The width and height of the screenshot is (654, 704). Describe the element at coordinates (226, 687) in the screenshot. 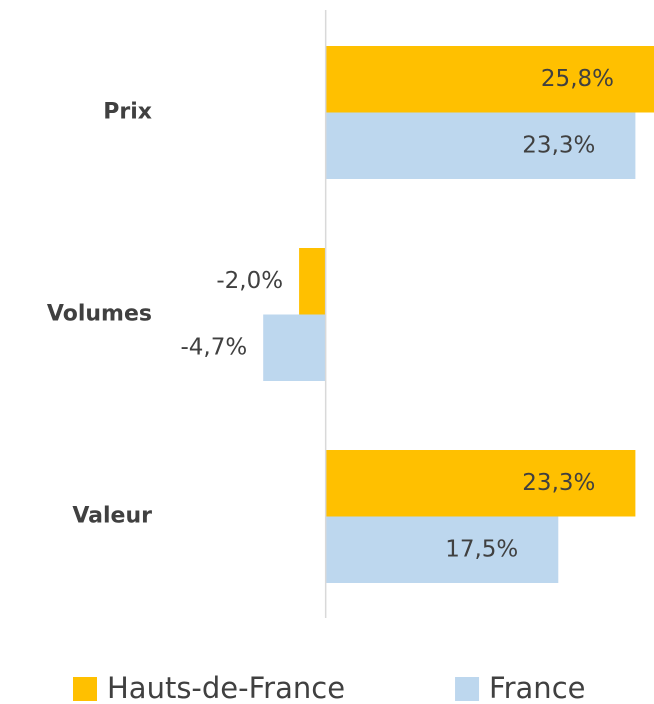

I see `legend-label: Hauts-de-France` at that location.